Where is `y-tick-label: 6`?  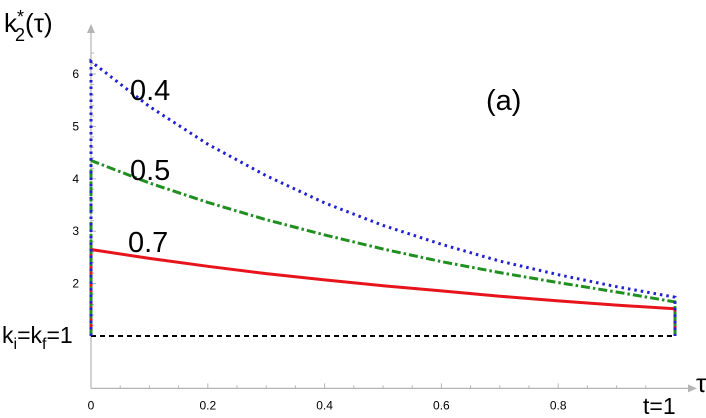 y-tick-label: 6 is located at coordinates (75, 74).